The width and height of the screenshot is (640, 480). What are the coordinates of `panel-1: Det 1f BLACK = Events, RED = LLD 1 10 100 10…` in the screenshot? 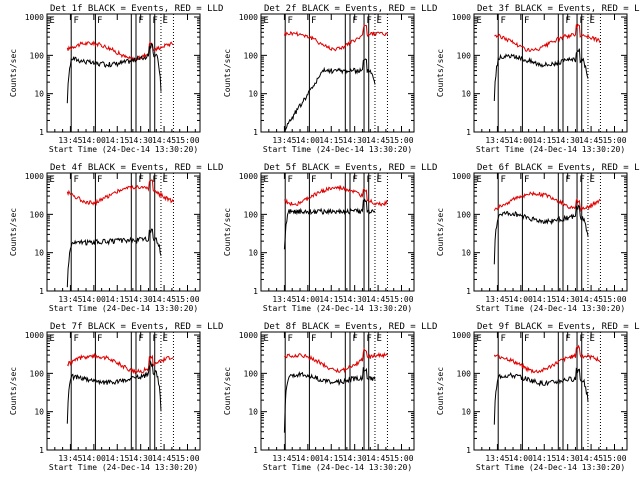 It's located at (116, 79).